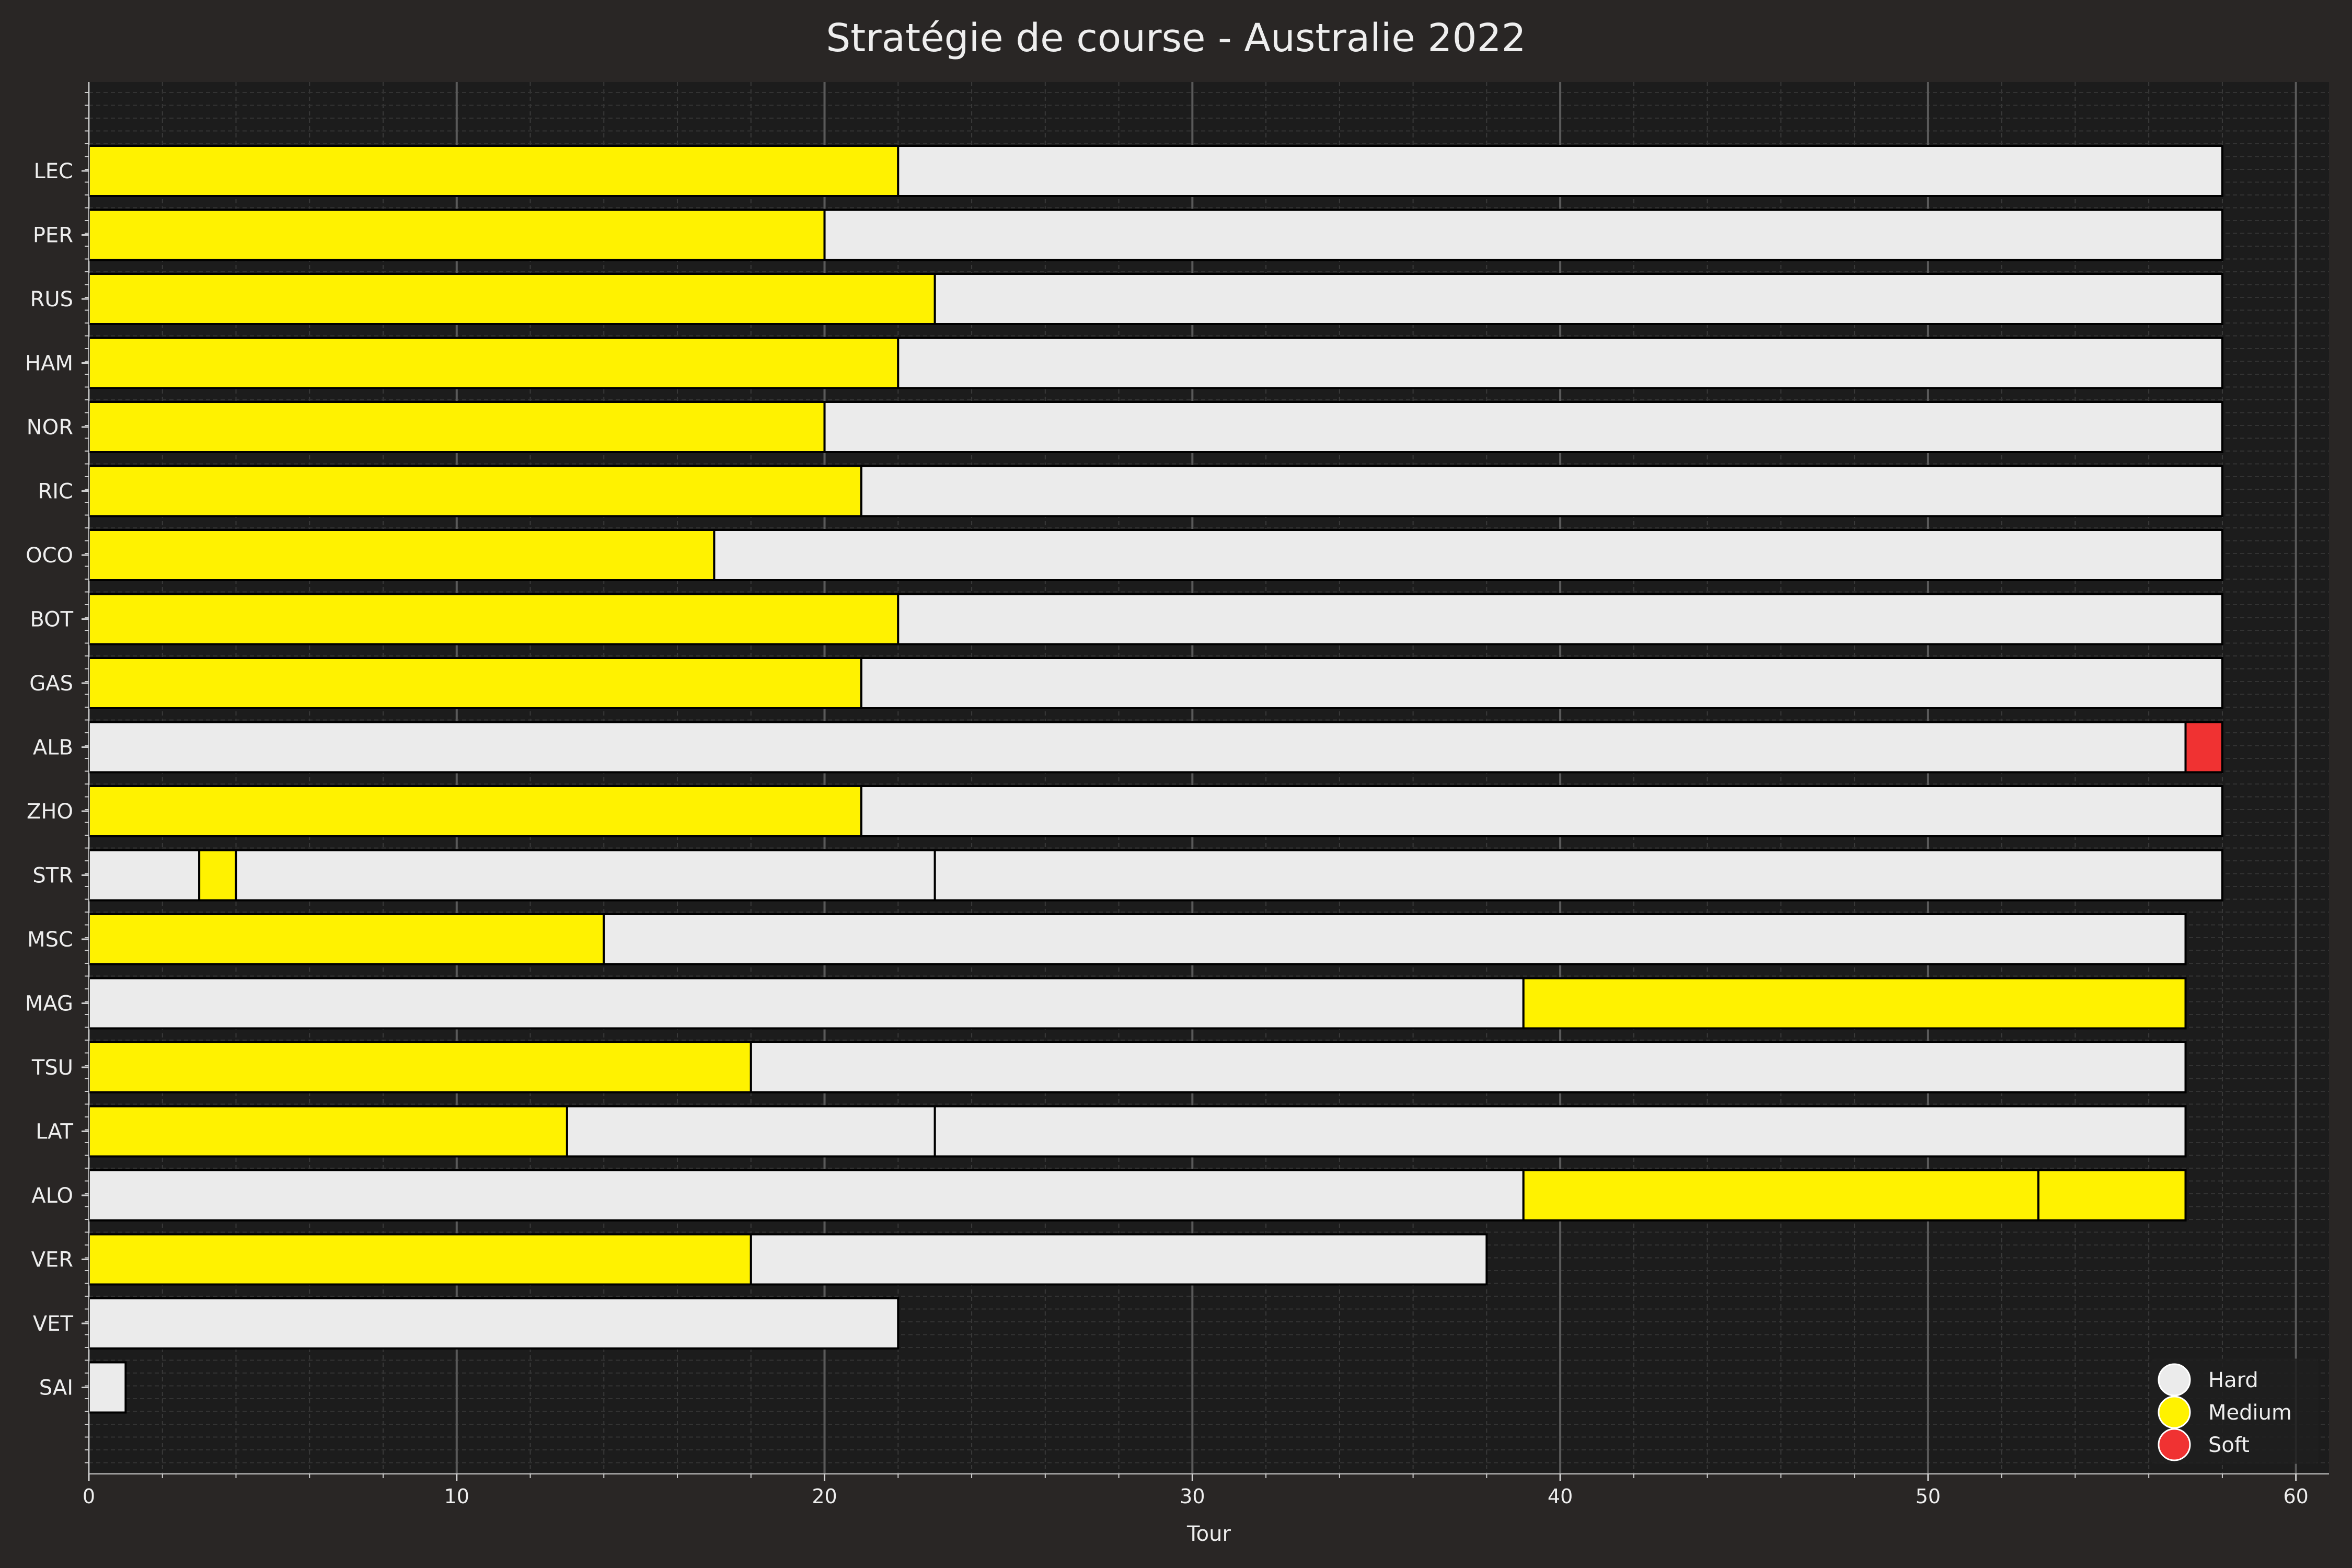  What do you see at coordinates (1560, 171) in the screenshot?
I see `bar-lec-hard` at bounding box center [1560, 171].